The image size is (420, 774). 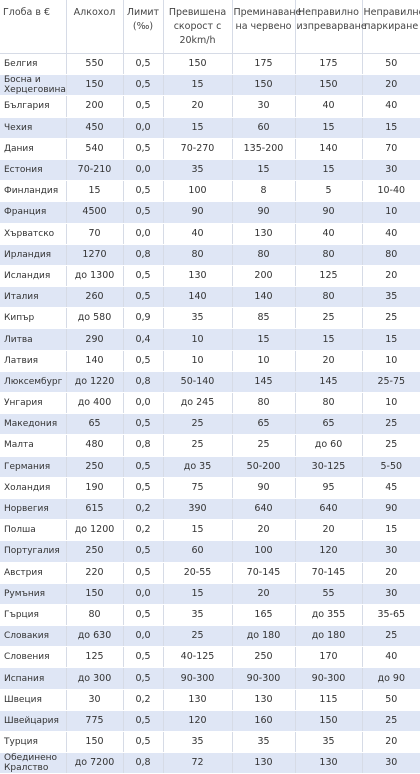 What do you see at coordinates (33, 636) in the screenshot?
I see `country-cell: Словакия` at bounding box center [33, 636].